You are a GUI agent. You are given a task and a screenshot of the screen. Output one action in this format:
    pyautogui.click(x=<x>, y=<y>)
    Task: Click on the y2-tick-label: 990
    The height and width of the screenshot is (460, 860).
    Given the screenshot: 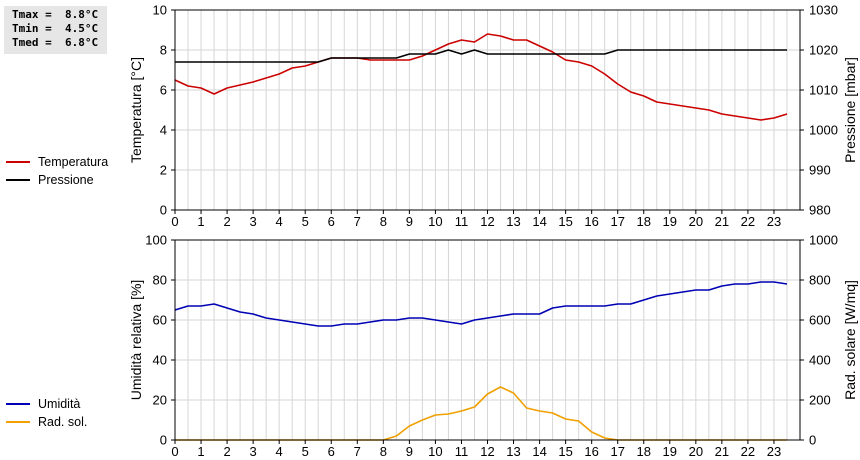 What is the action you would take?
    pyautogui.click(x=820, y=170)
    